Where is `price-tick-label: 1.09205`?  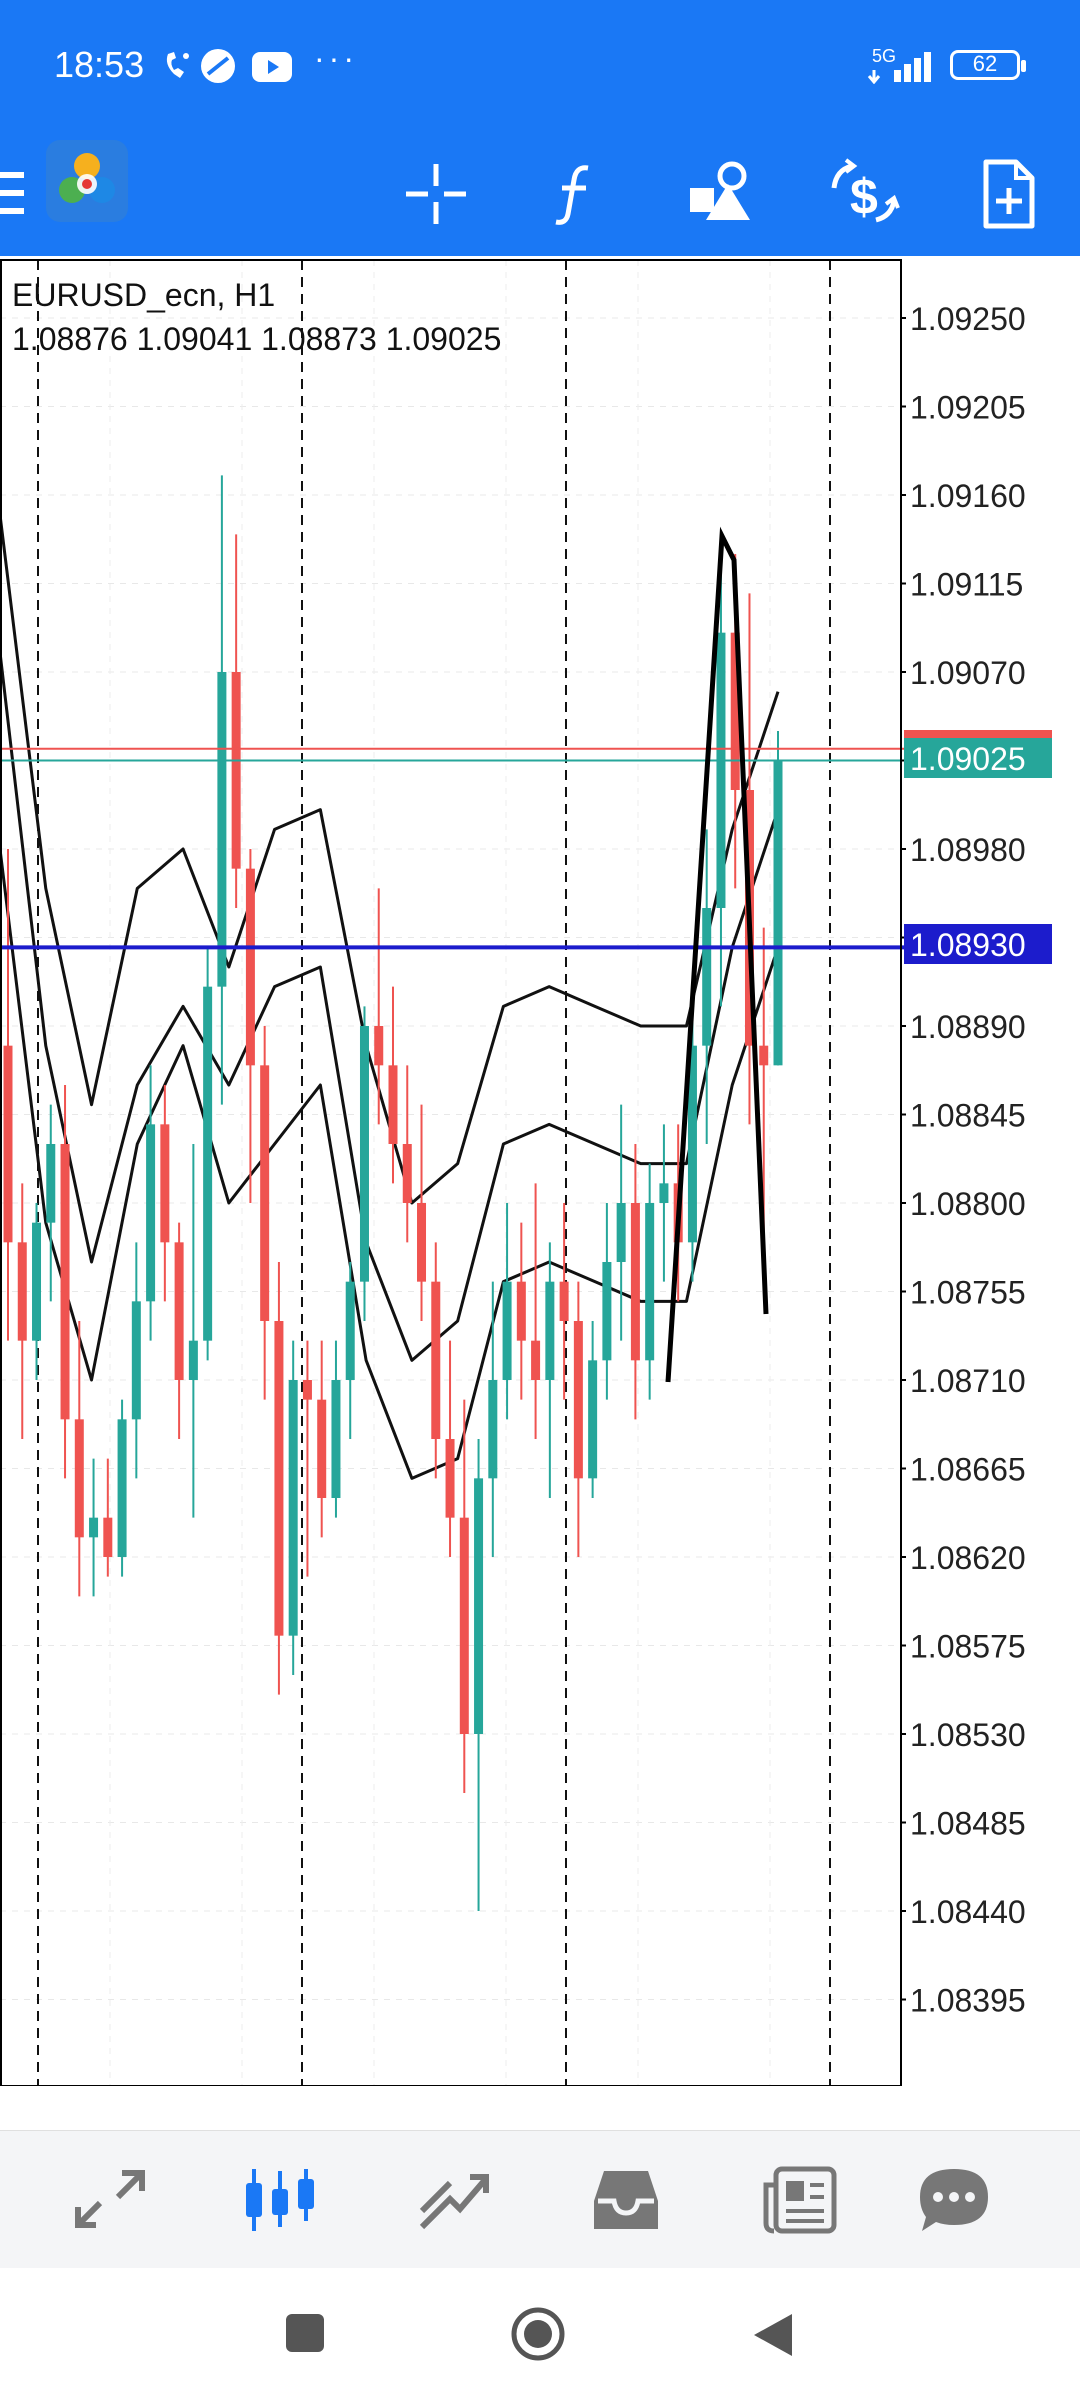
price-tick-label: 1.09205 is located at coordinates (968, 408).